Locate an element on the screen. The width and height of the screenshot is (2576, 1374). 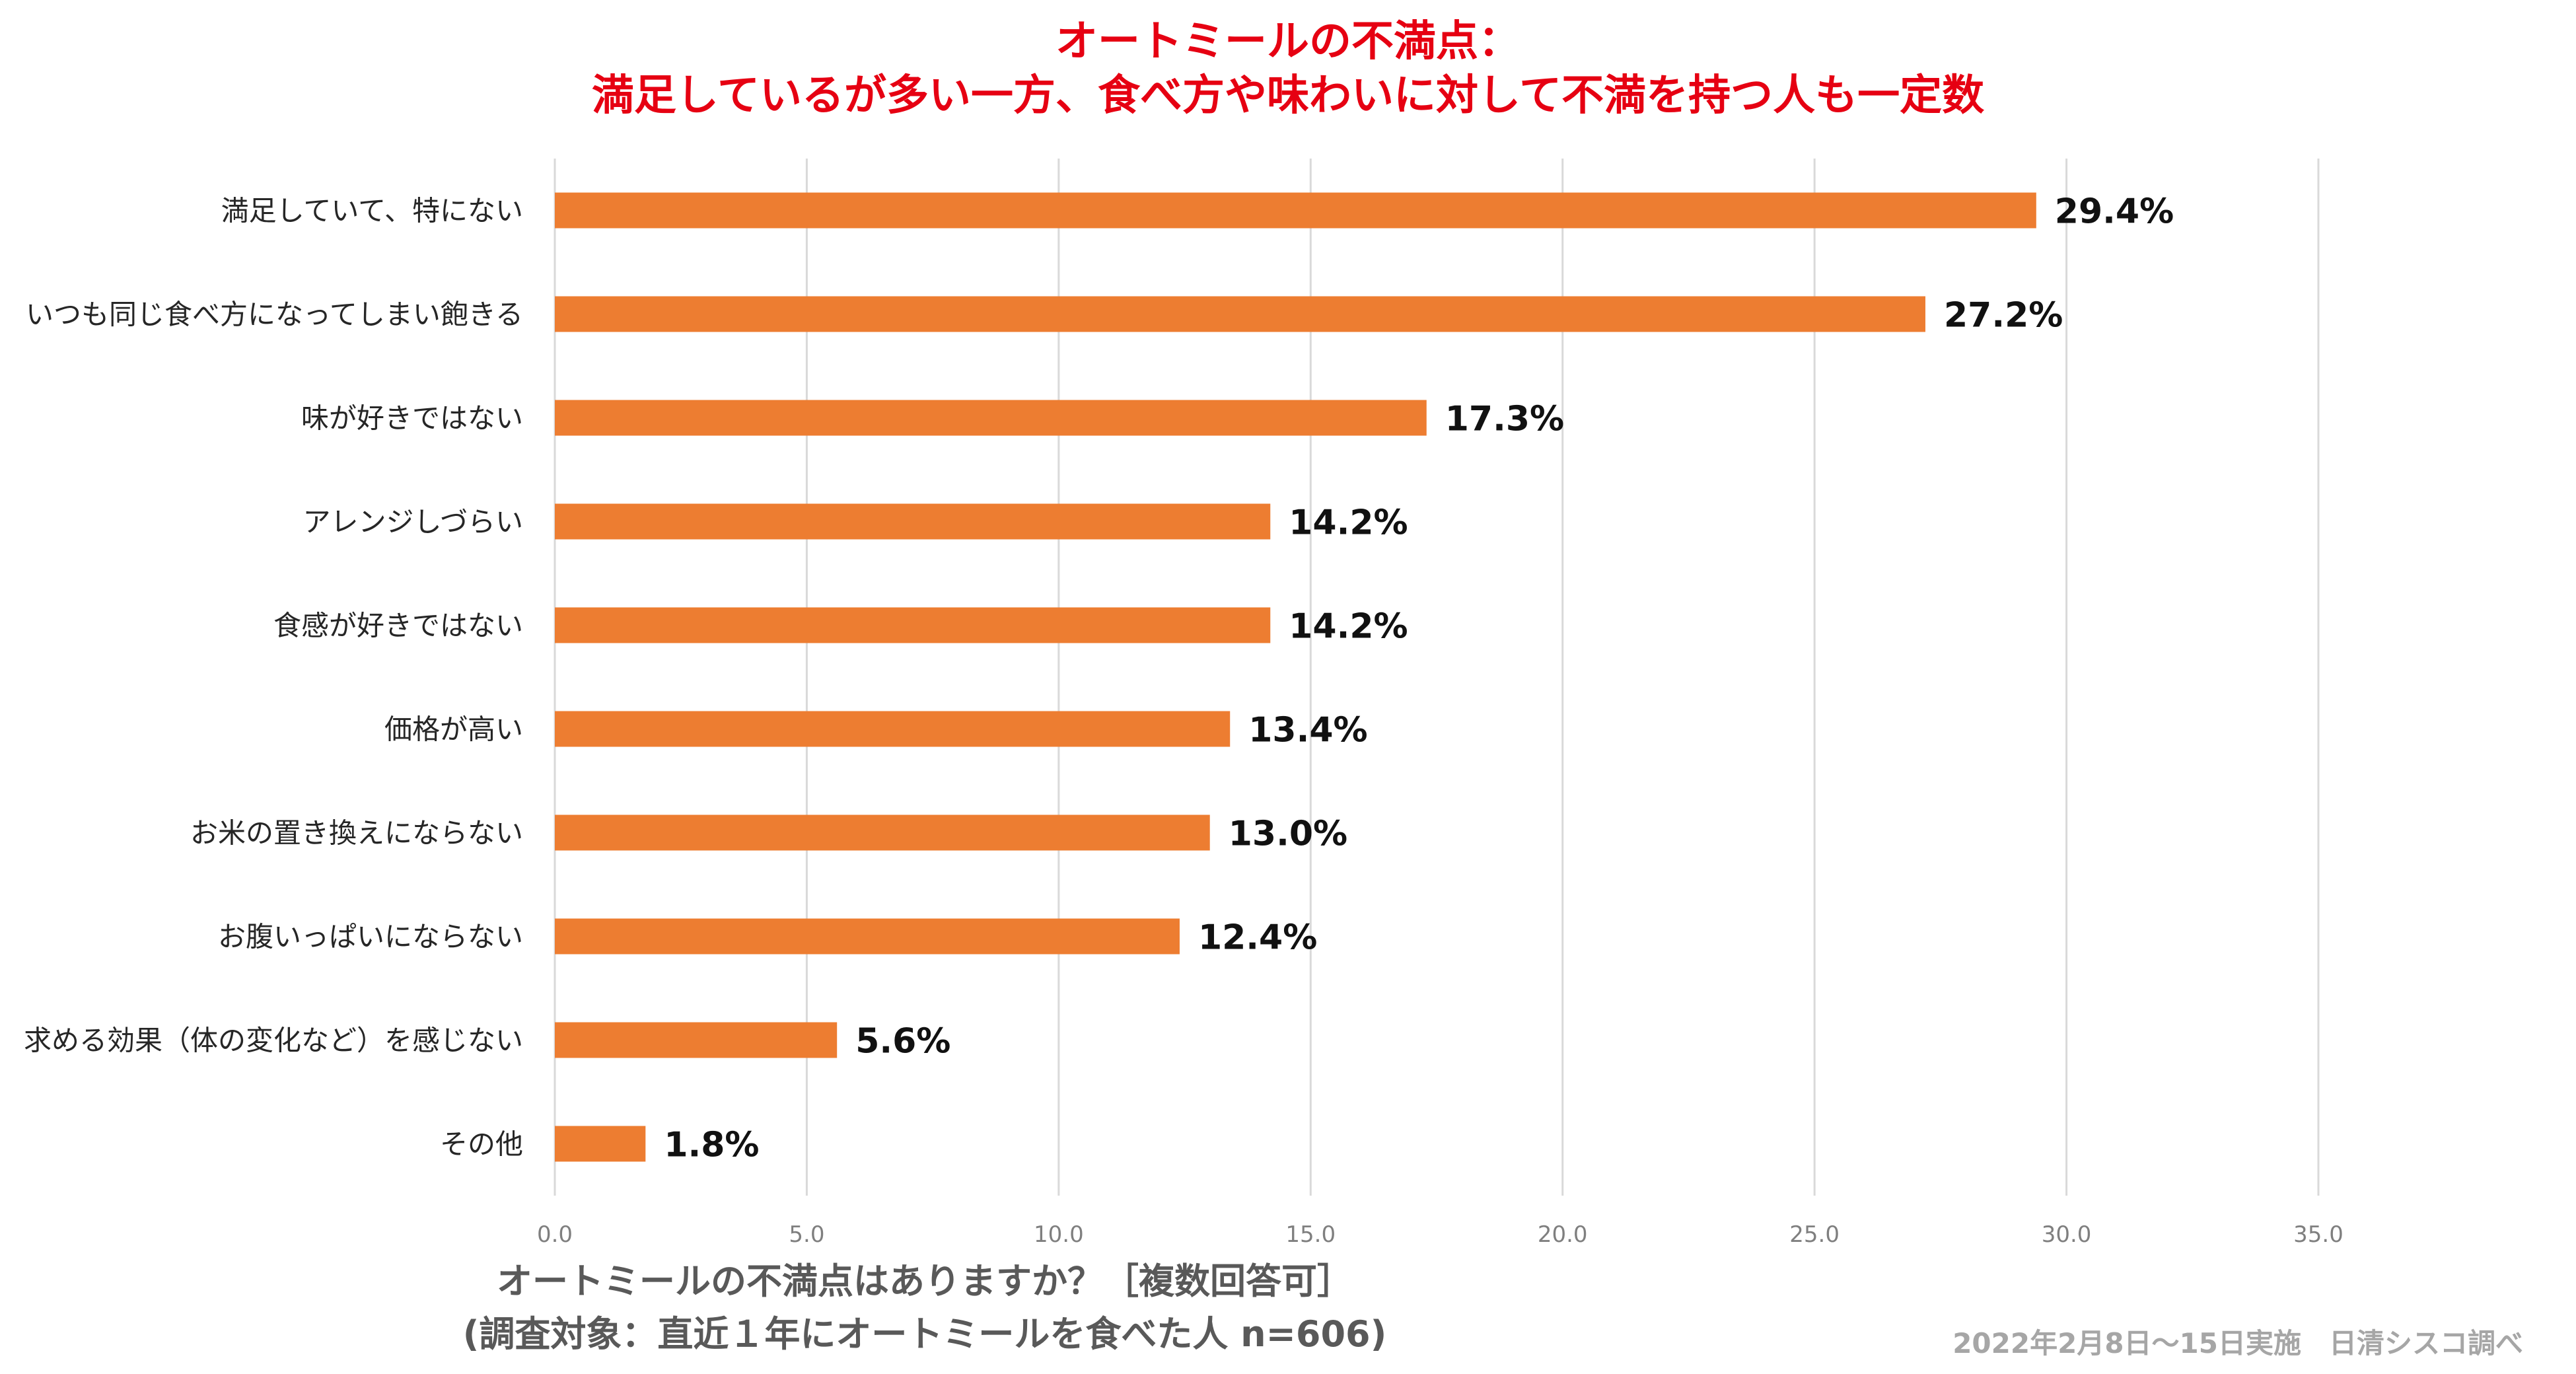
x-tick-label: 10.0 is located at coordinates (1059, 1234).